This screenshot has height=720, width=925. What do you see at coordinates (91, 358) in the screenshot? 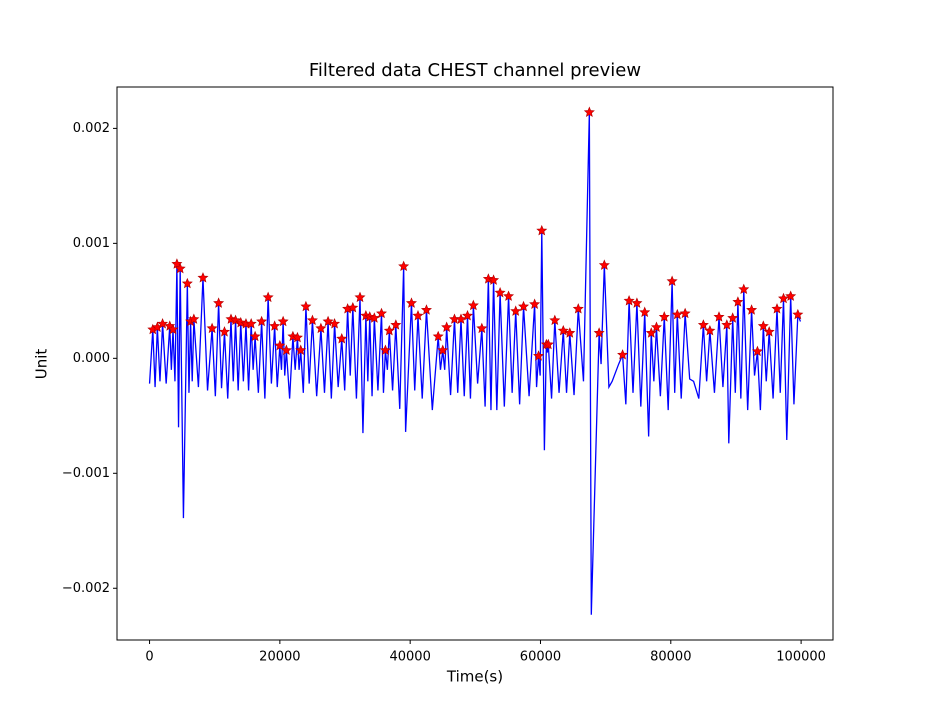
I see `y-tick-label: 0.000` at bounding box center [91, 358].